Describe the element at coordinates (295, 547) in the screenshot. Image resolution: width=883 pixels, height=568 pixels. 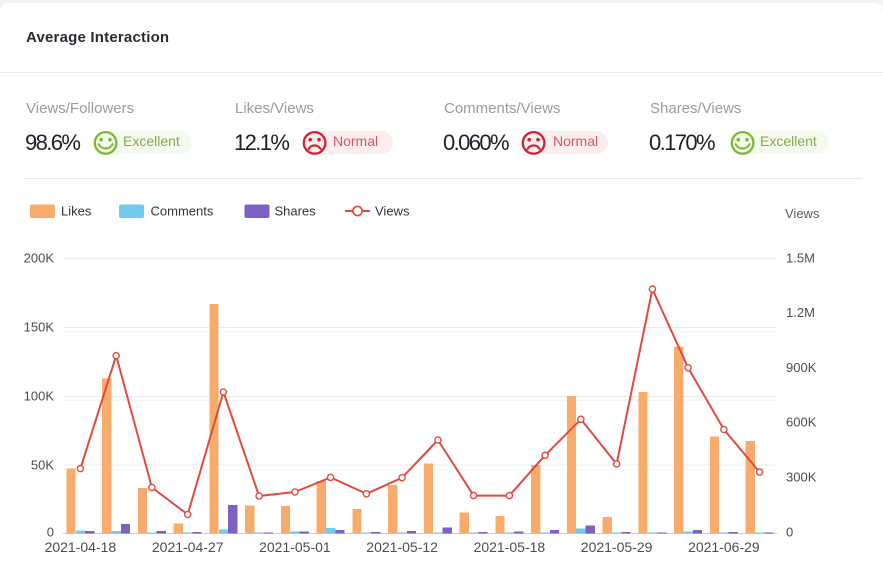
I see `svg-text: 2021-05-01` at that location.